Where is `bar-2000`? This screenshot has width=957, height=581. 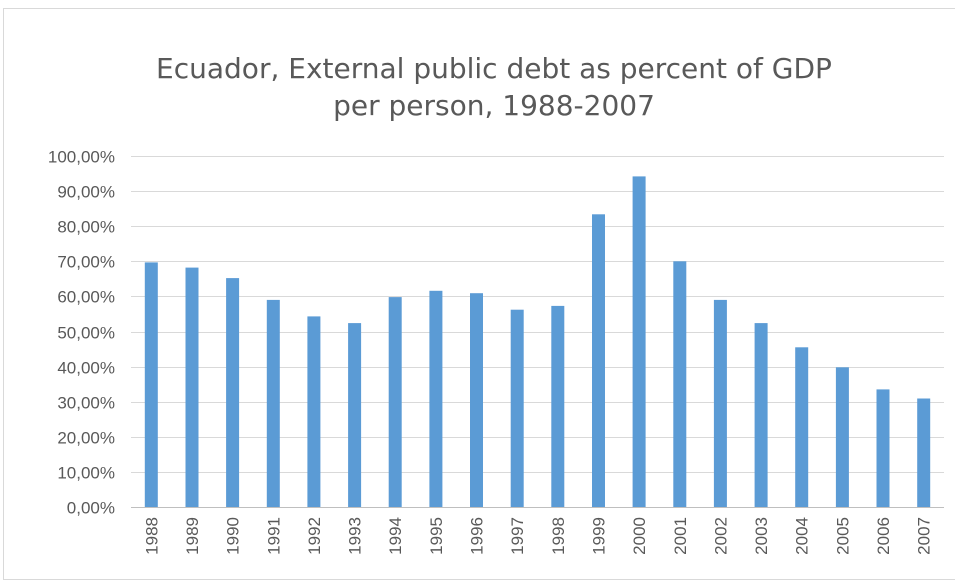 bar-2000 is located at coordinates (639, 341).